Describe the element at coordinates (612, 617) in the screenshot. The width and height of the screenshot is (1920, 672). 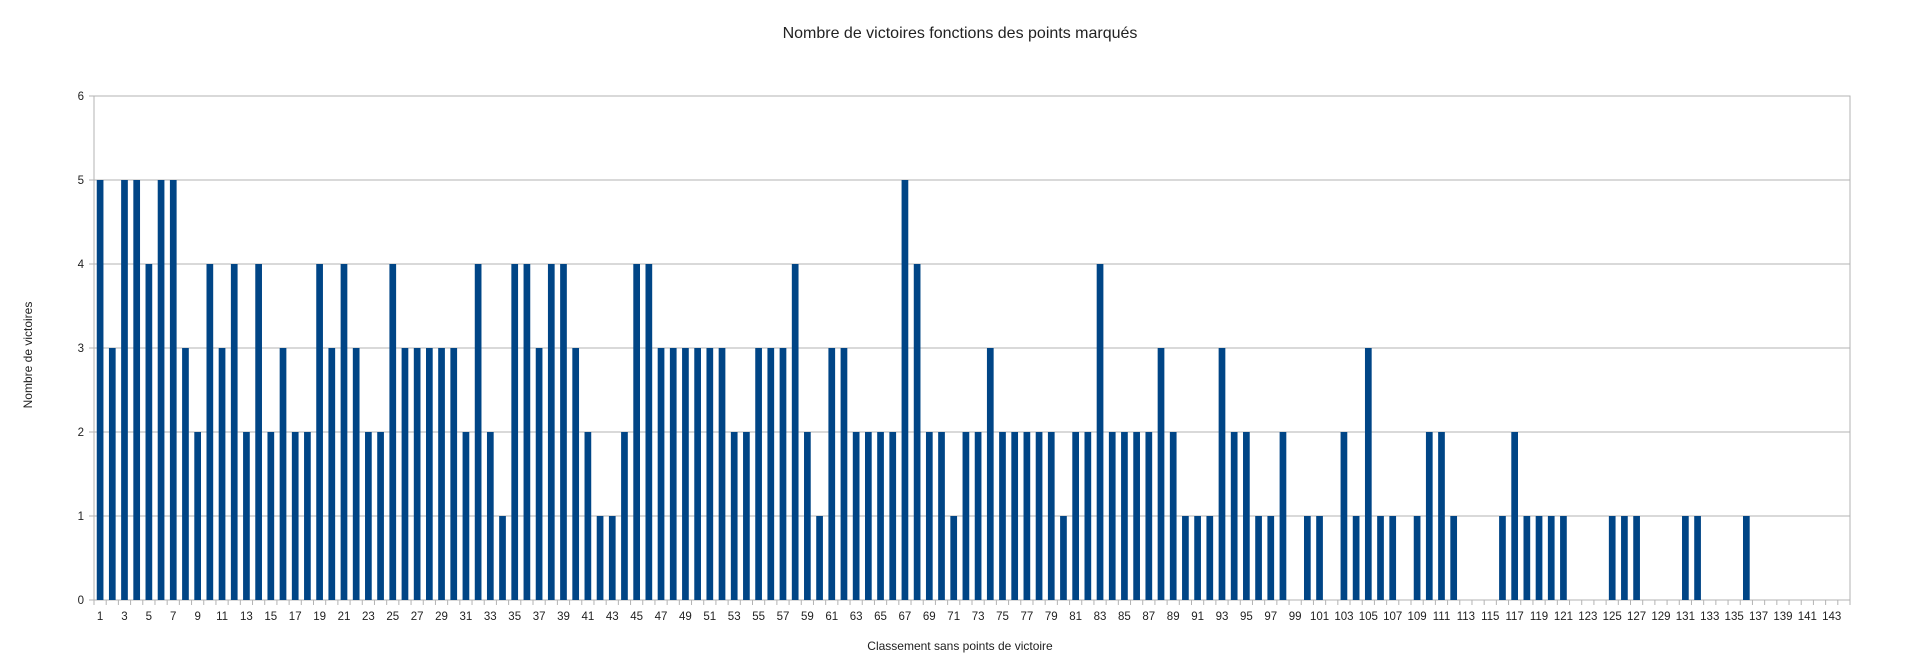
I see `x-tick-label: 43` at that location.